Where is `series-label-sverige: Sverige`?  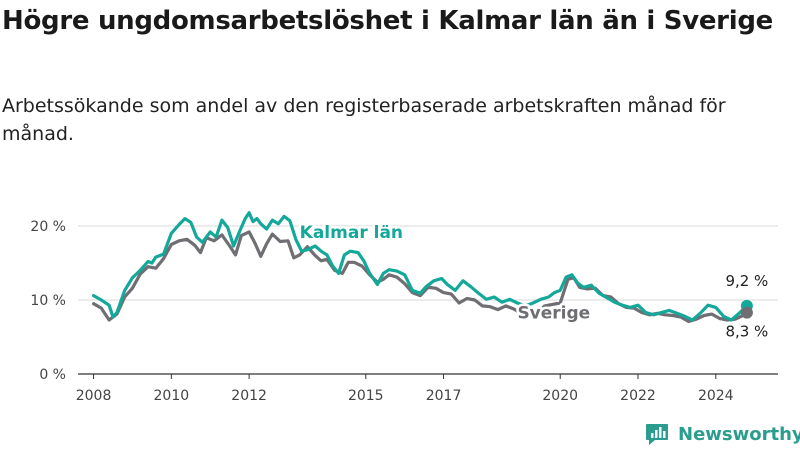
series-label-sverige: Sverige is located at coordinates (553, 314).